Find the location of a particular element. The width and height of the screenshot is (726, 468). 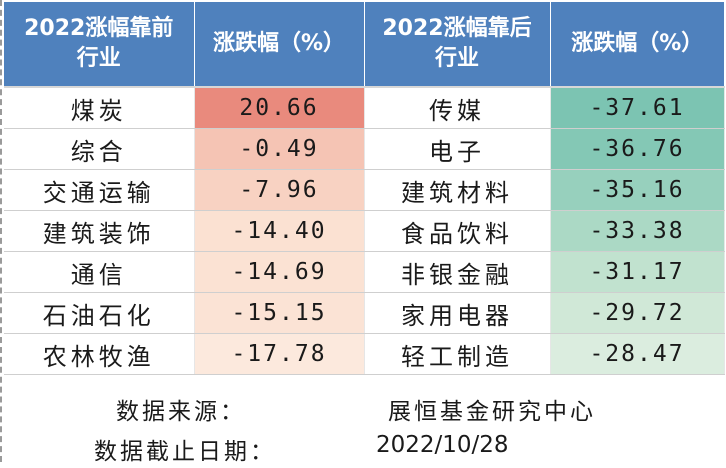

bottom-industry-change: -29.72 is located at coordinates (637, 313).